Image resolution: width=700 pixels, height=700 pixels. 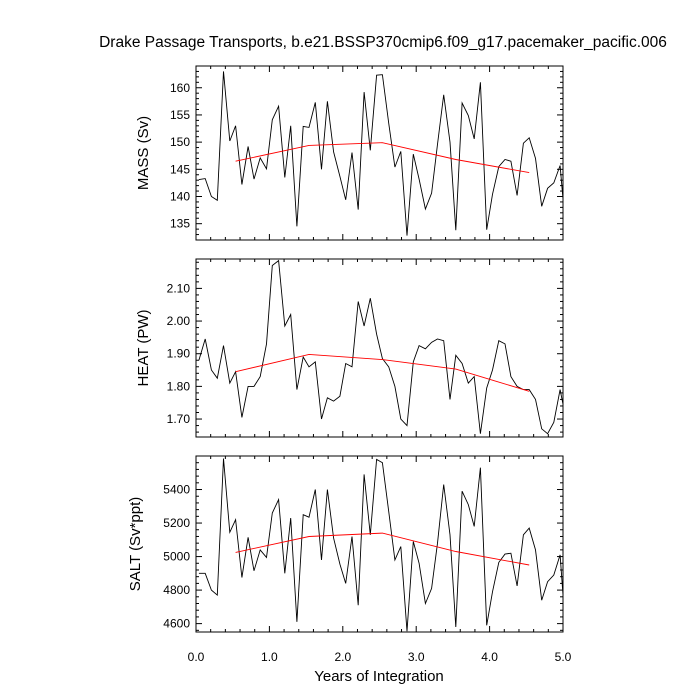 What do you see at coordinates (180, 197) in the screenshot?
I see `mass-ytick-label: 140` at bounding box center [180, 197].